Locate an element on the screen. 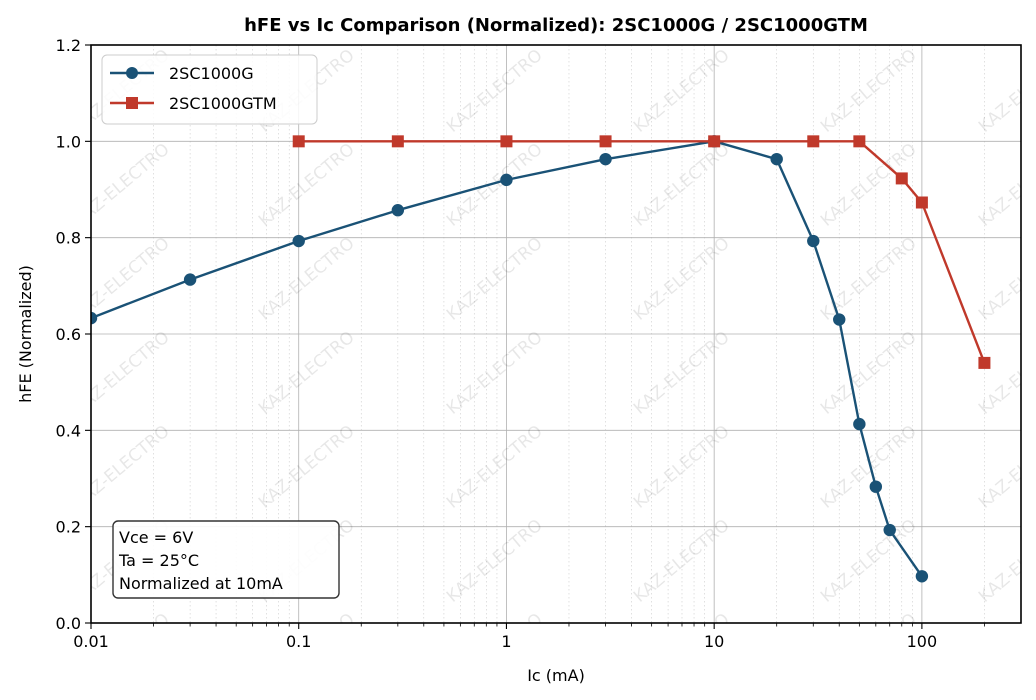 The image size is (1036, 700). x-tick-label: 0.01 is located at coordinates (91, 641).